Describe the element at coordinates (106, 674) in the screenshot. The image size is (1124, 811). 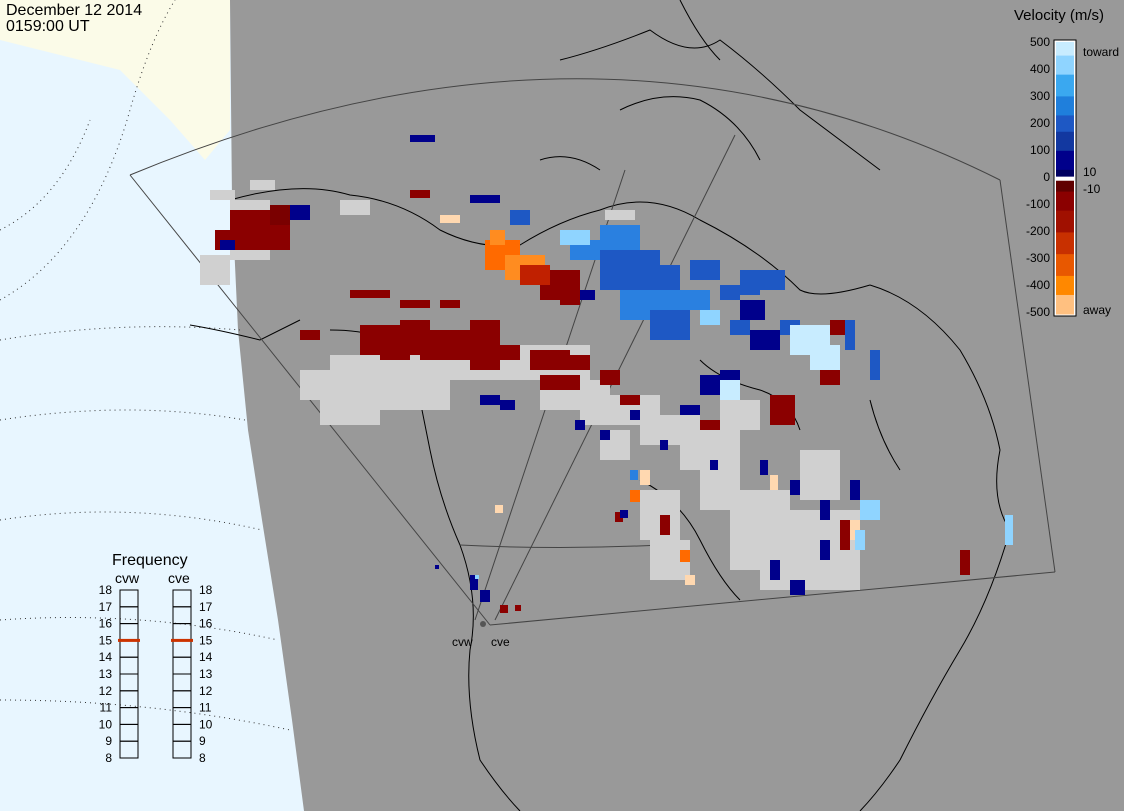
I see `frequency-tick-label: 13` at that location.